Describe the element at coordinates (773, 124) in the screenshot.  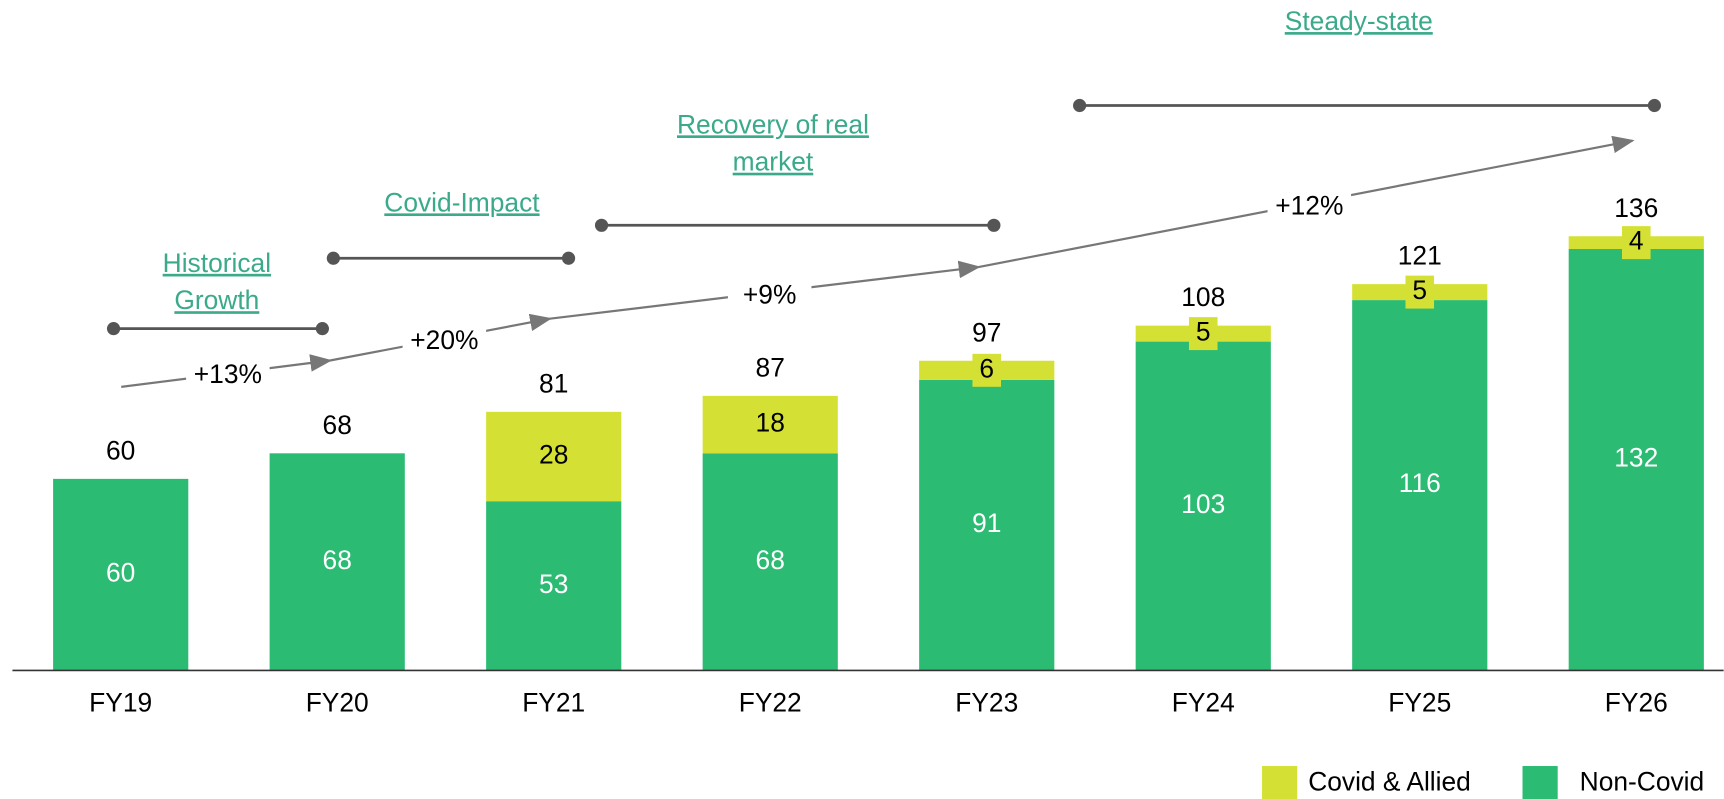
I see `phase-label: Recovery of real` at that location.